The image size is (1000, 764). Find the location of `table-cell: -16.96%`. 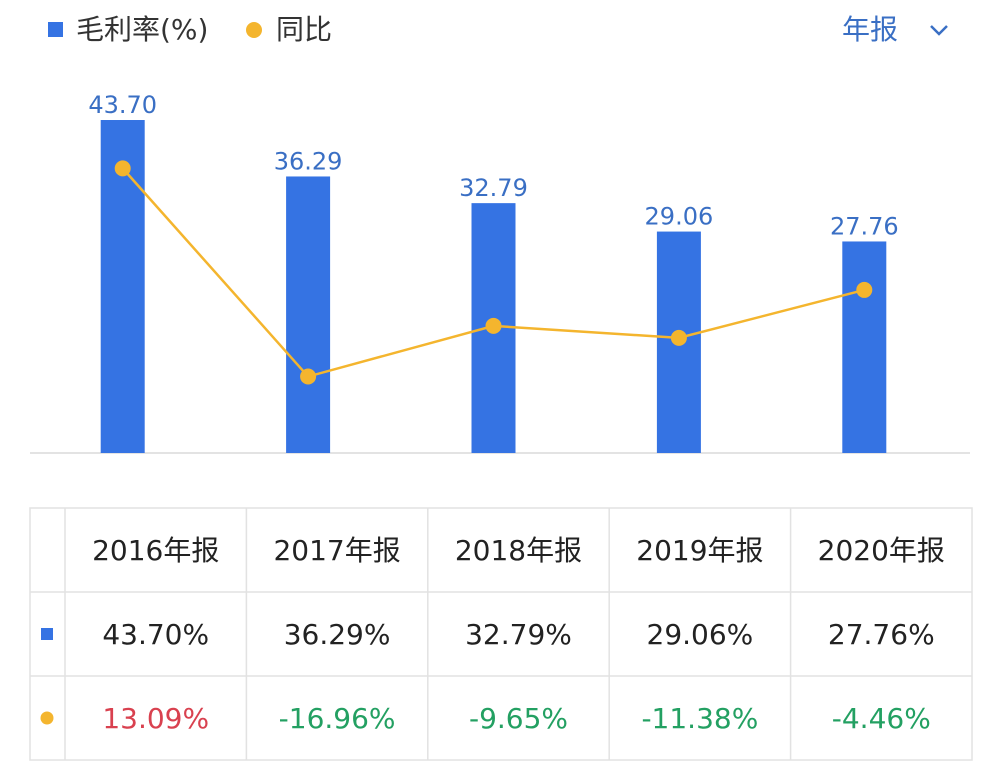

table-cell: -16.96% is located at coordinates (337, 718).